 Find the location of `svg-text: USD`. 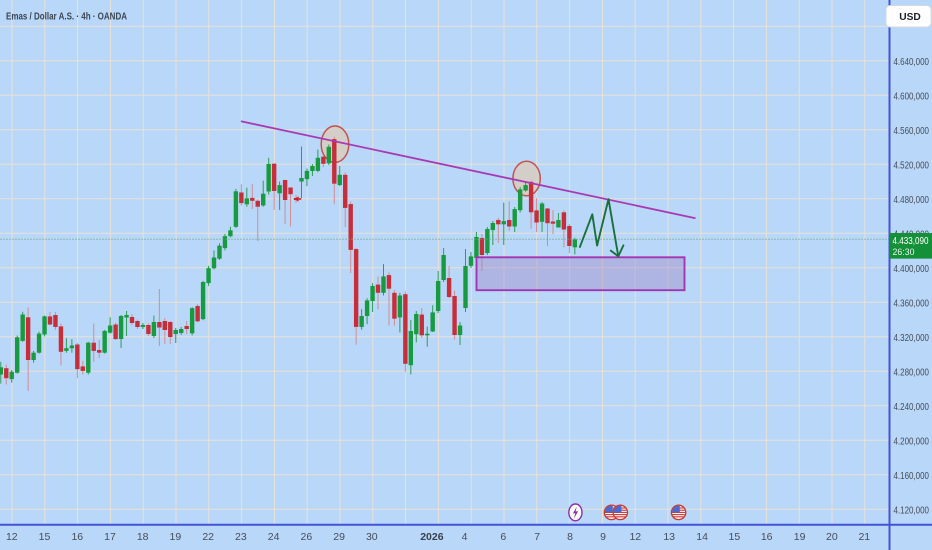

svg-text: USD is located at coordinates (910, 17).